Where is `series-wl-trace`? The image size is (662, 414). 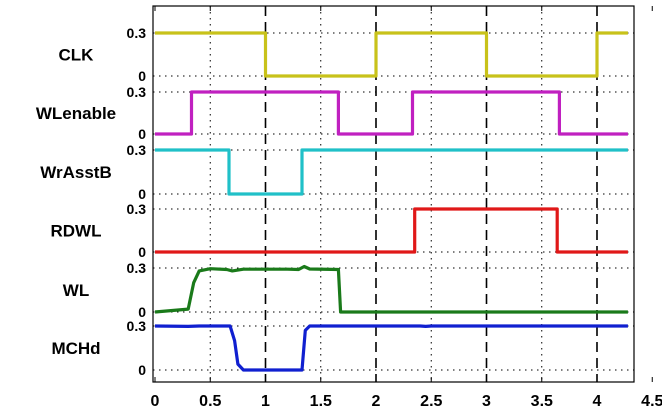 series-wl-trace is located at coordinates (391, 289).